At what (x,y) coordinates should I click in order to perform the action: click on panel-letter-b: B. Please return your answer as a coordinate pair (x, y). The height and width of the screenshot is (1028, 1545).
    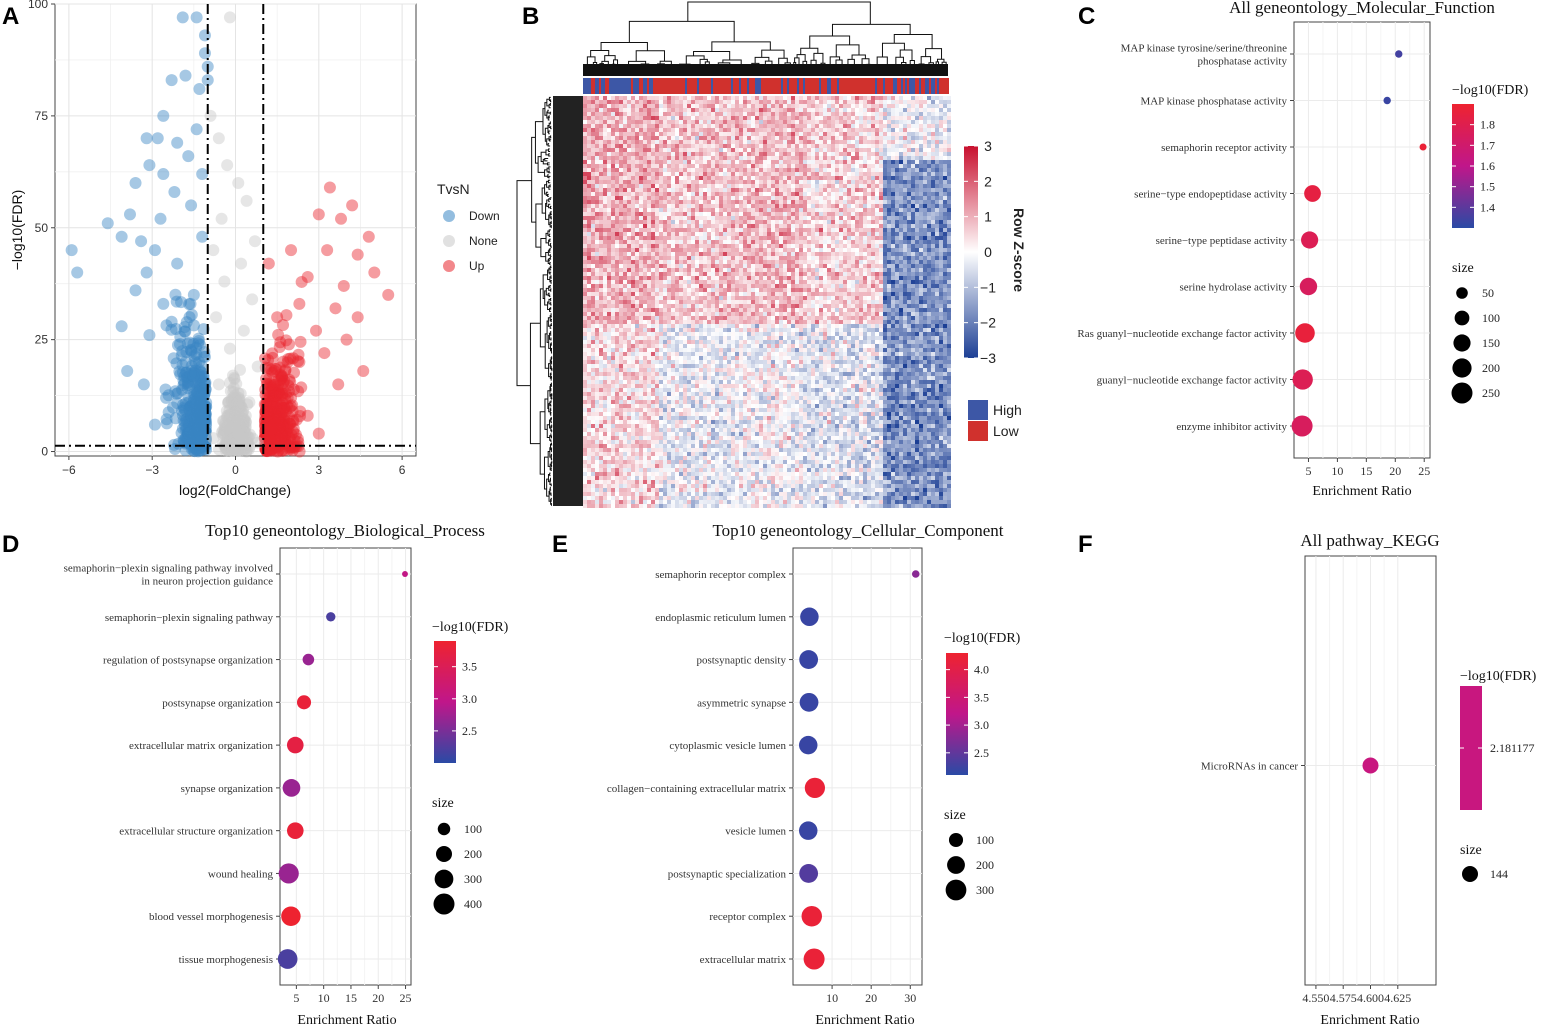
    Looking at the image, I should click on (530, 16).